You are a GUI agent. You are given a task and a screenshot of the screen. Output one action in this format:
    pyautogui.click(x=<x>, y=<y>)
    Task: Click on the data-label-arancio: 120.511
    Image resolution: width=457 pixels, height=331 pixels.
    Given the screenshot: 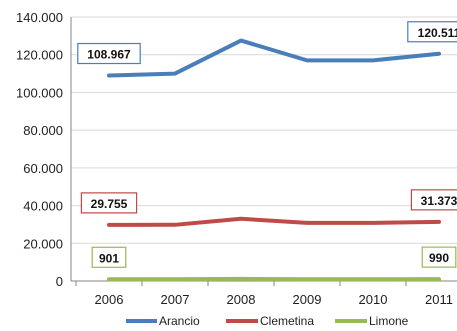 What is the action you would take?
    pyautogui.click(x=432, y=32)
    